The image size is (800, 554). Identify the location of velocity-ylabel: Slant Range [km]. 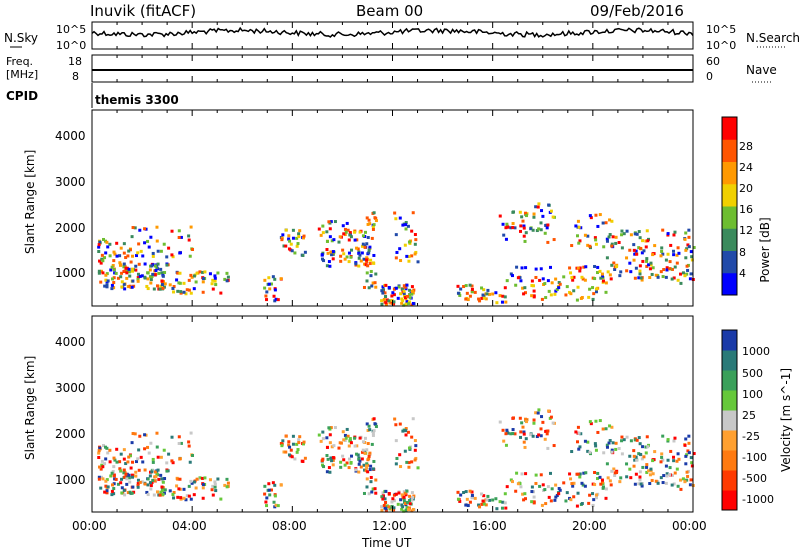
(30, 408).